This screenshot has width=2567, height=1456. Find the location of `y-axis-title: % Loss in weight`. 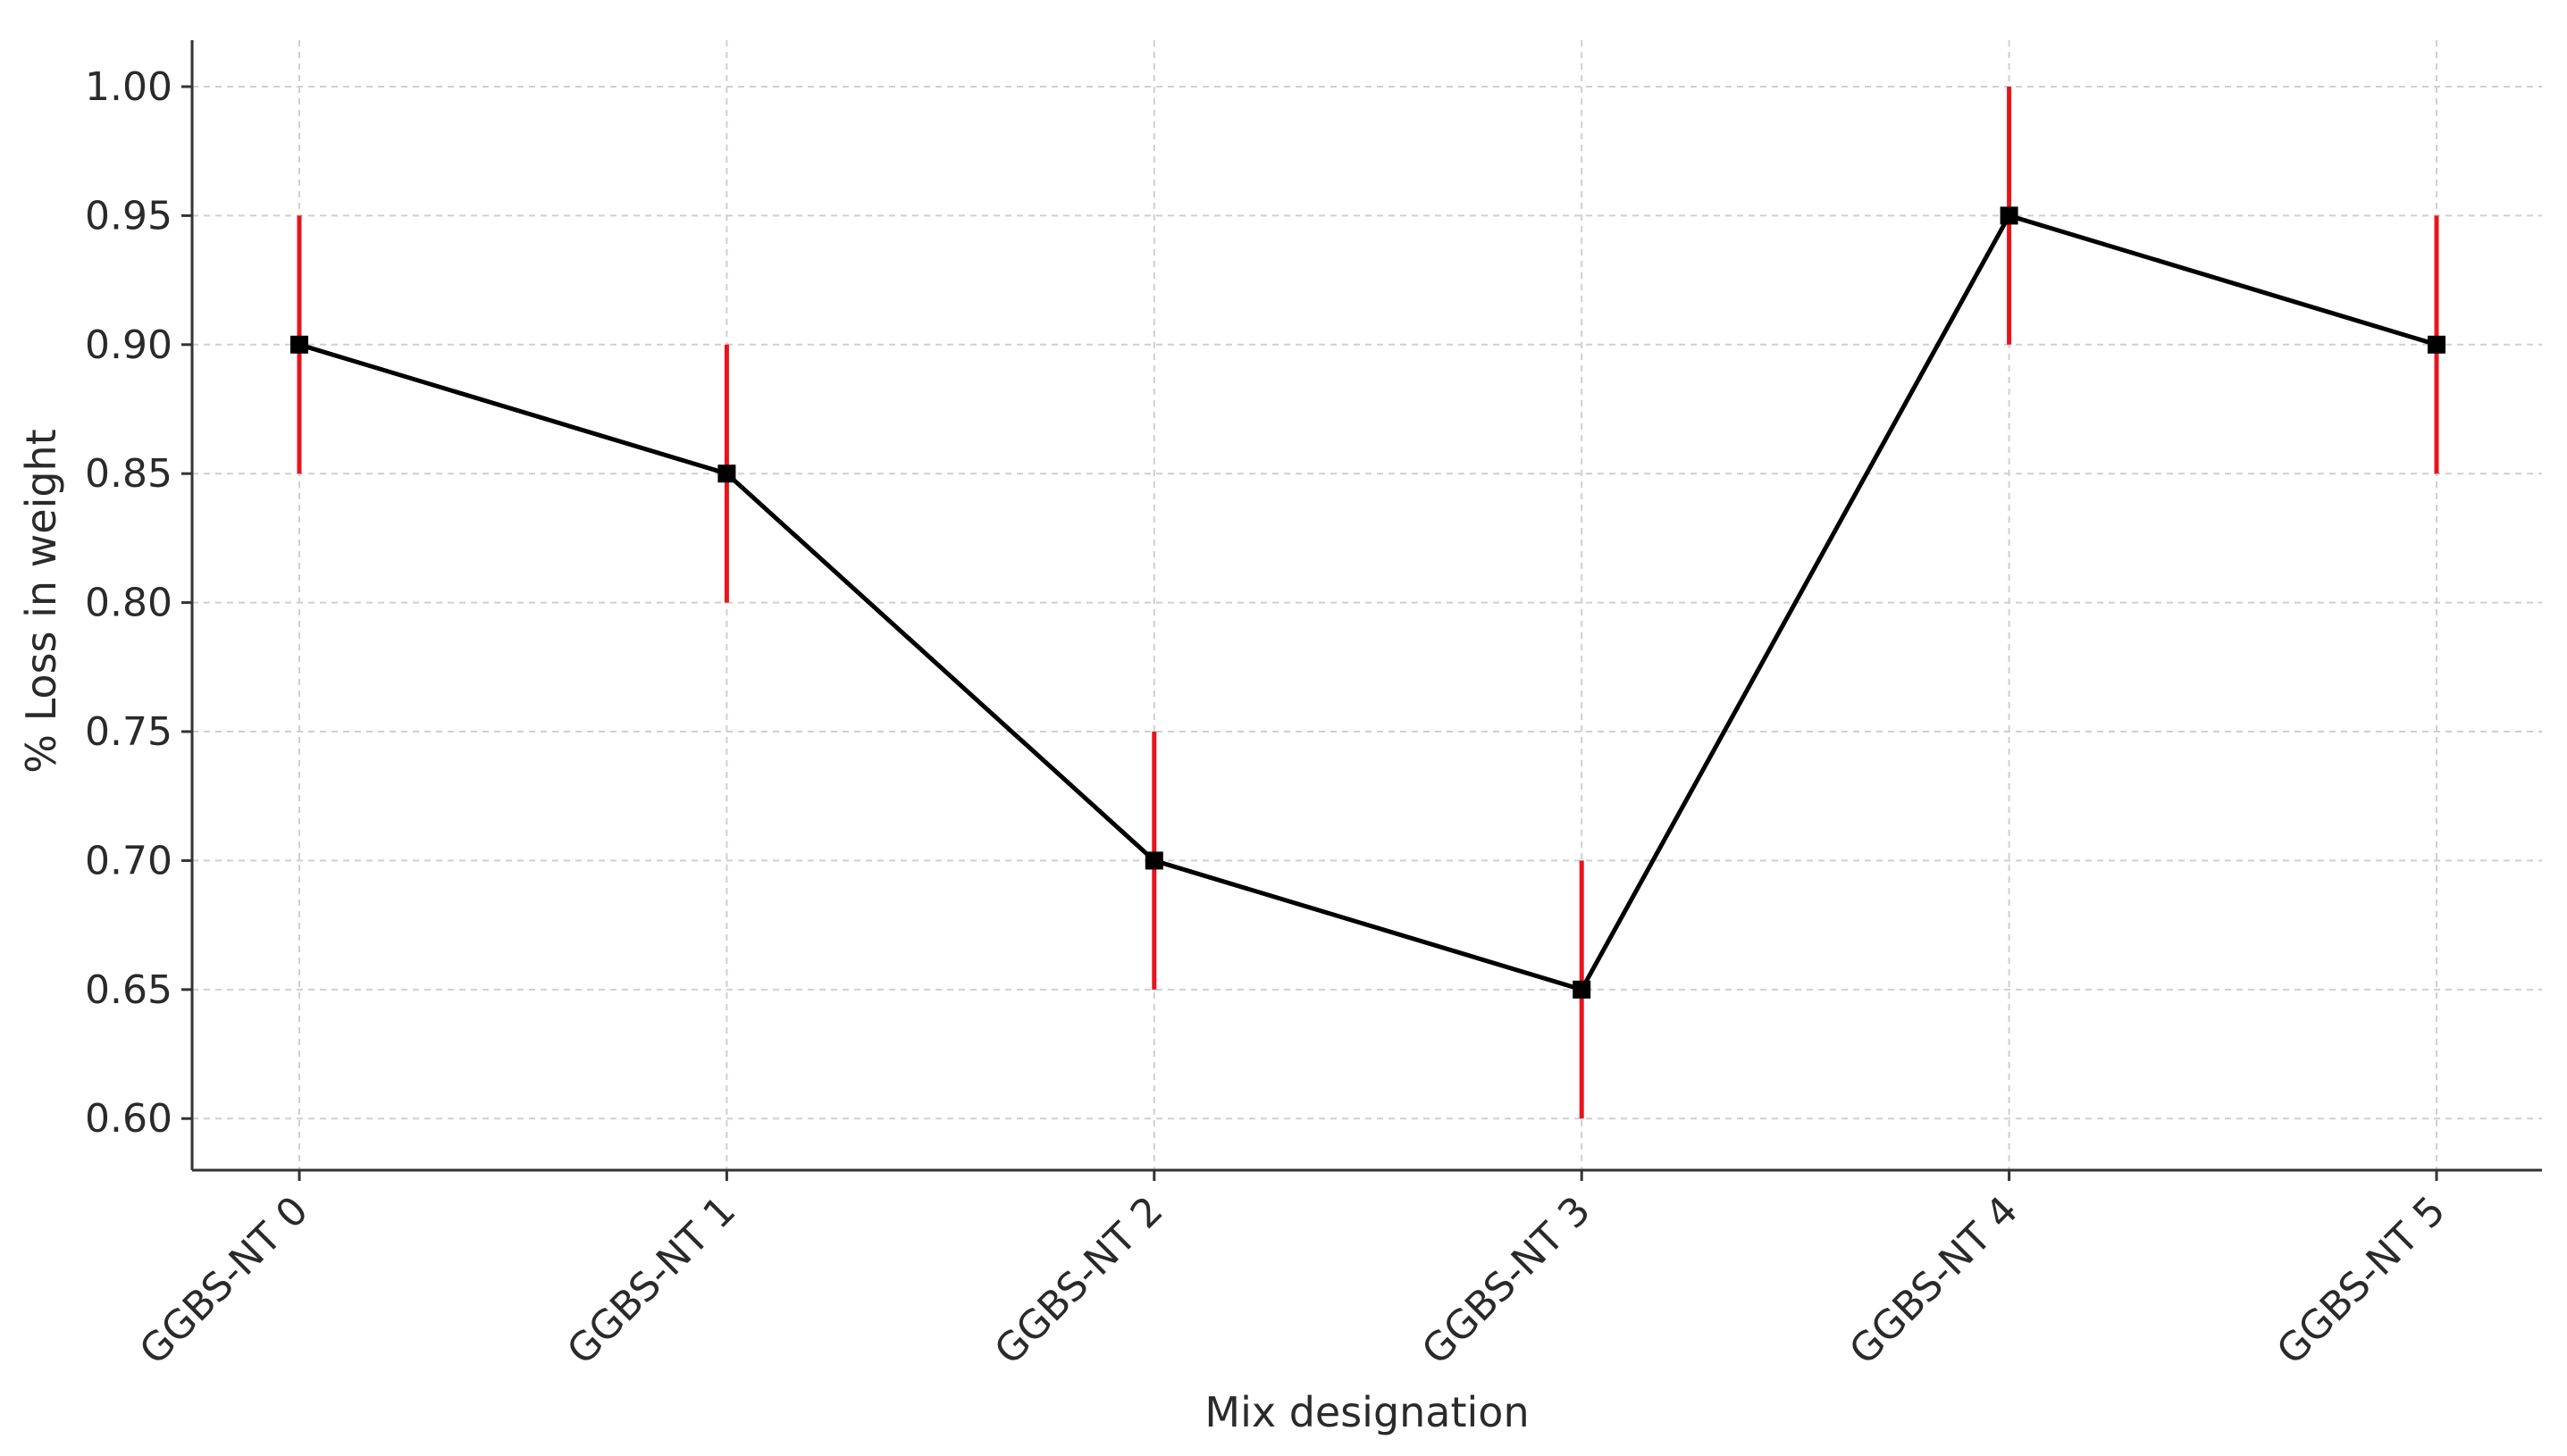

y-axis-title: % Loss in weight is located at coordinates (41, 601).